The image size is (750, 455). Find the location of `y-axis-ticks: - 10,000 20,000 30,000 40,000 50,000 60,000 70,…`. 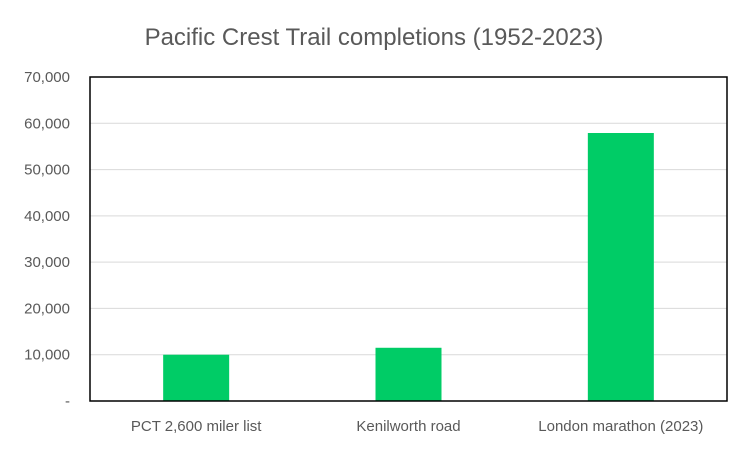

y-axis-ticks: - 10,000 20,000 30,000 40,000 50,000 60,000 70,… is located at coordinates (47, 239).